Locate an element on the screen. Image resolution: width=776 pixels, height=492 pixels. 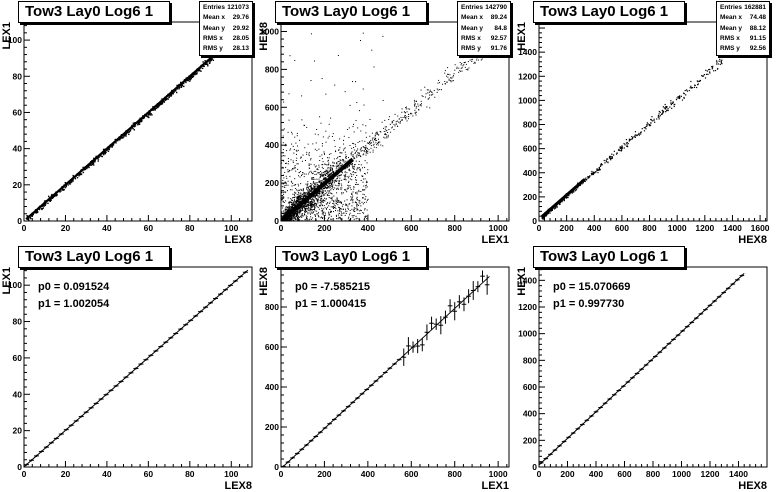
plot-area is located at coordinates (136, 368).